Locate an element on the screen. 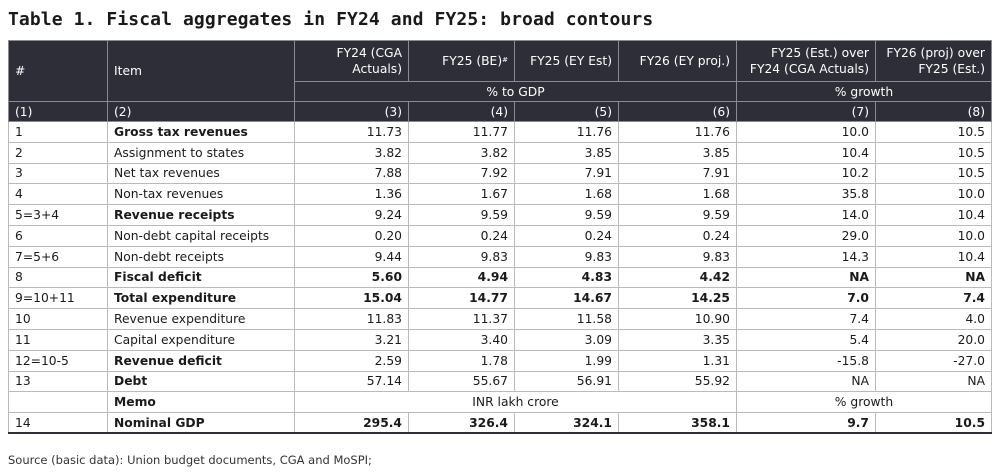 The image size is (1000, 473). row-item: Revenue expenditure is located at coordinates (201, 319).